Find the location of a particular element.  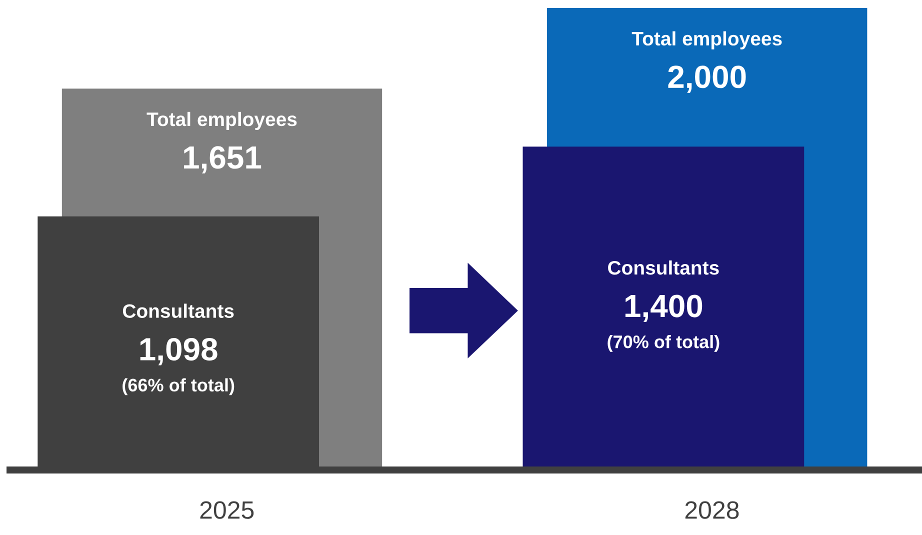

series-label: Total employees is located at coordinates (221, 121).